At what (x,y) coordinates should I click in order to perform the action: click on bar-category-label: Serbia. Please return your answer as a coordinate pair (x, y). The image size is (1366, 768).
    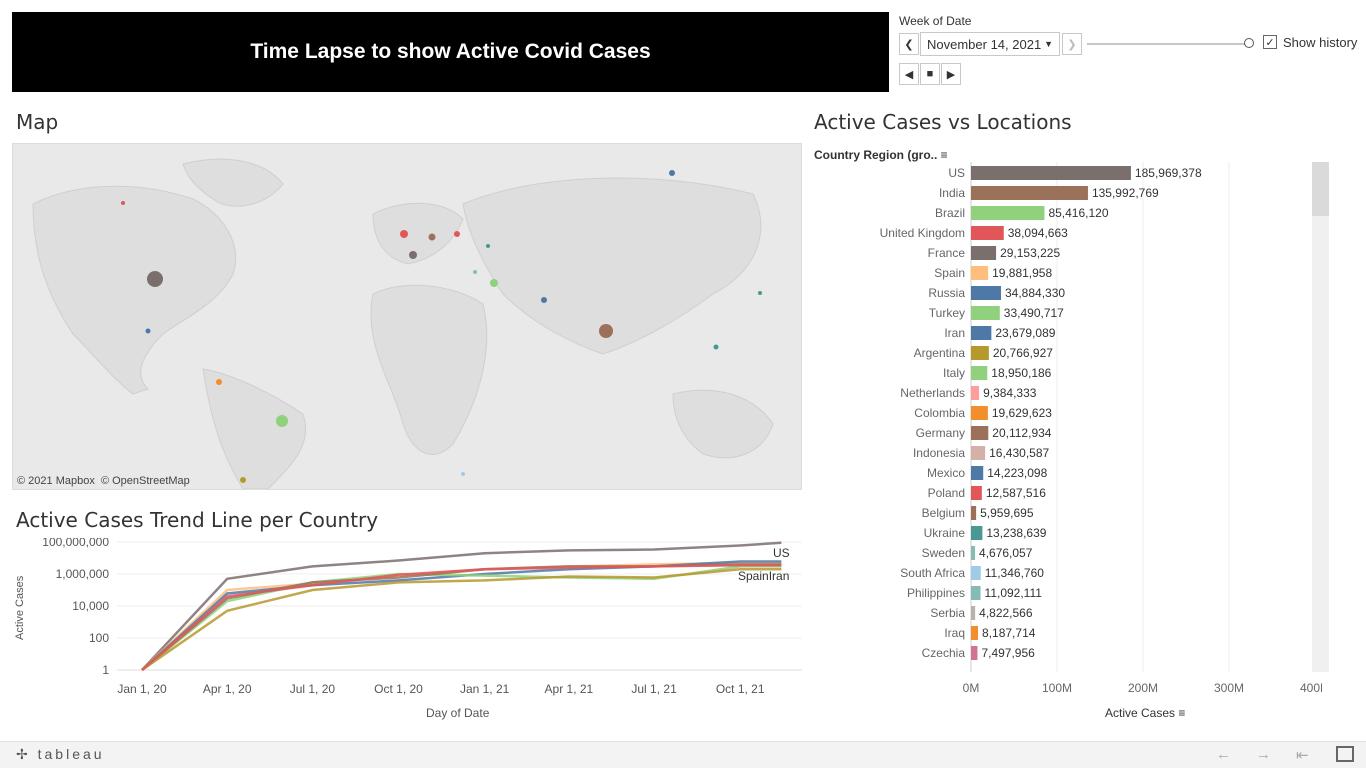
    Looking at the image, I should click on (947, 613).